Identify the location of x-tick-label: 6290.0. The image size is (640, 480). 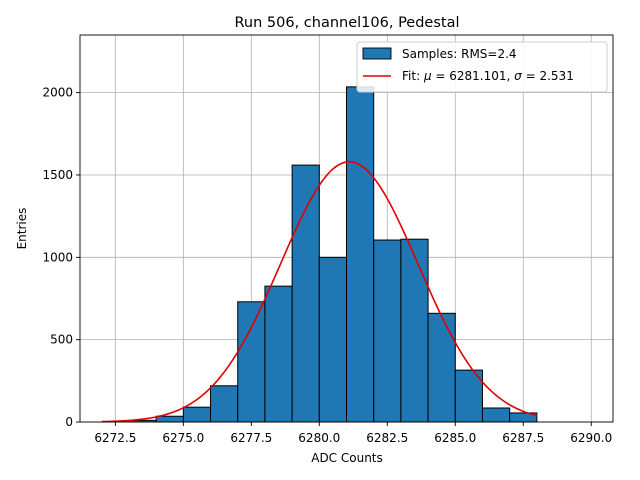
(591, 438).